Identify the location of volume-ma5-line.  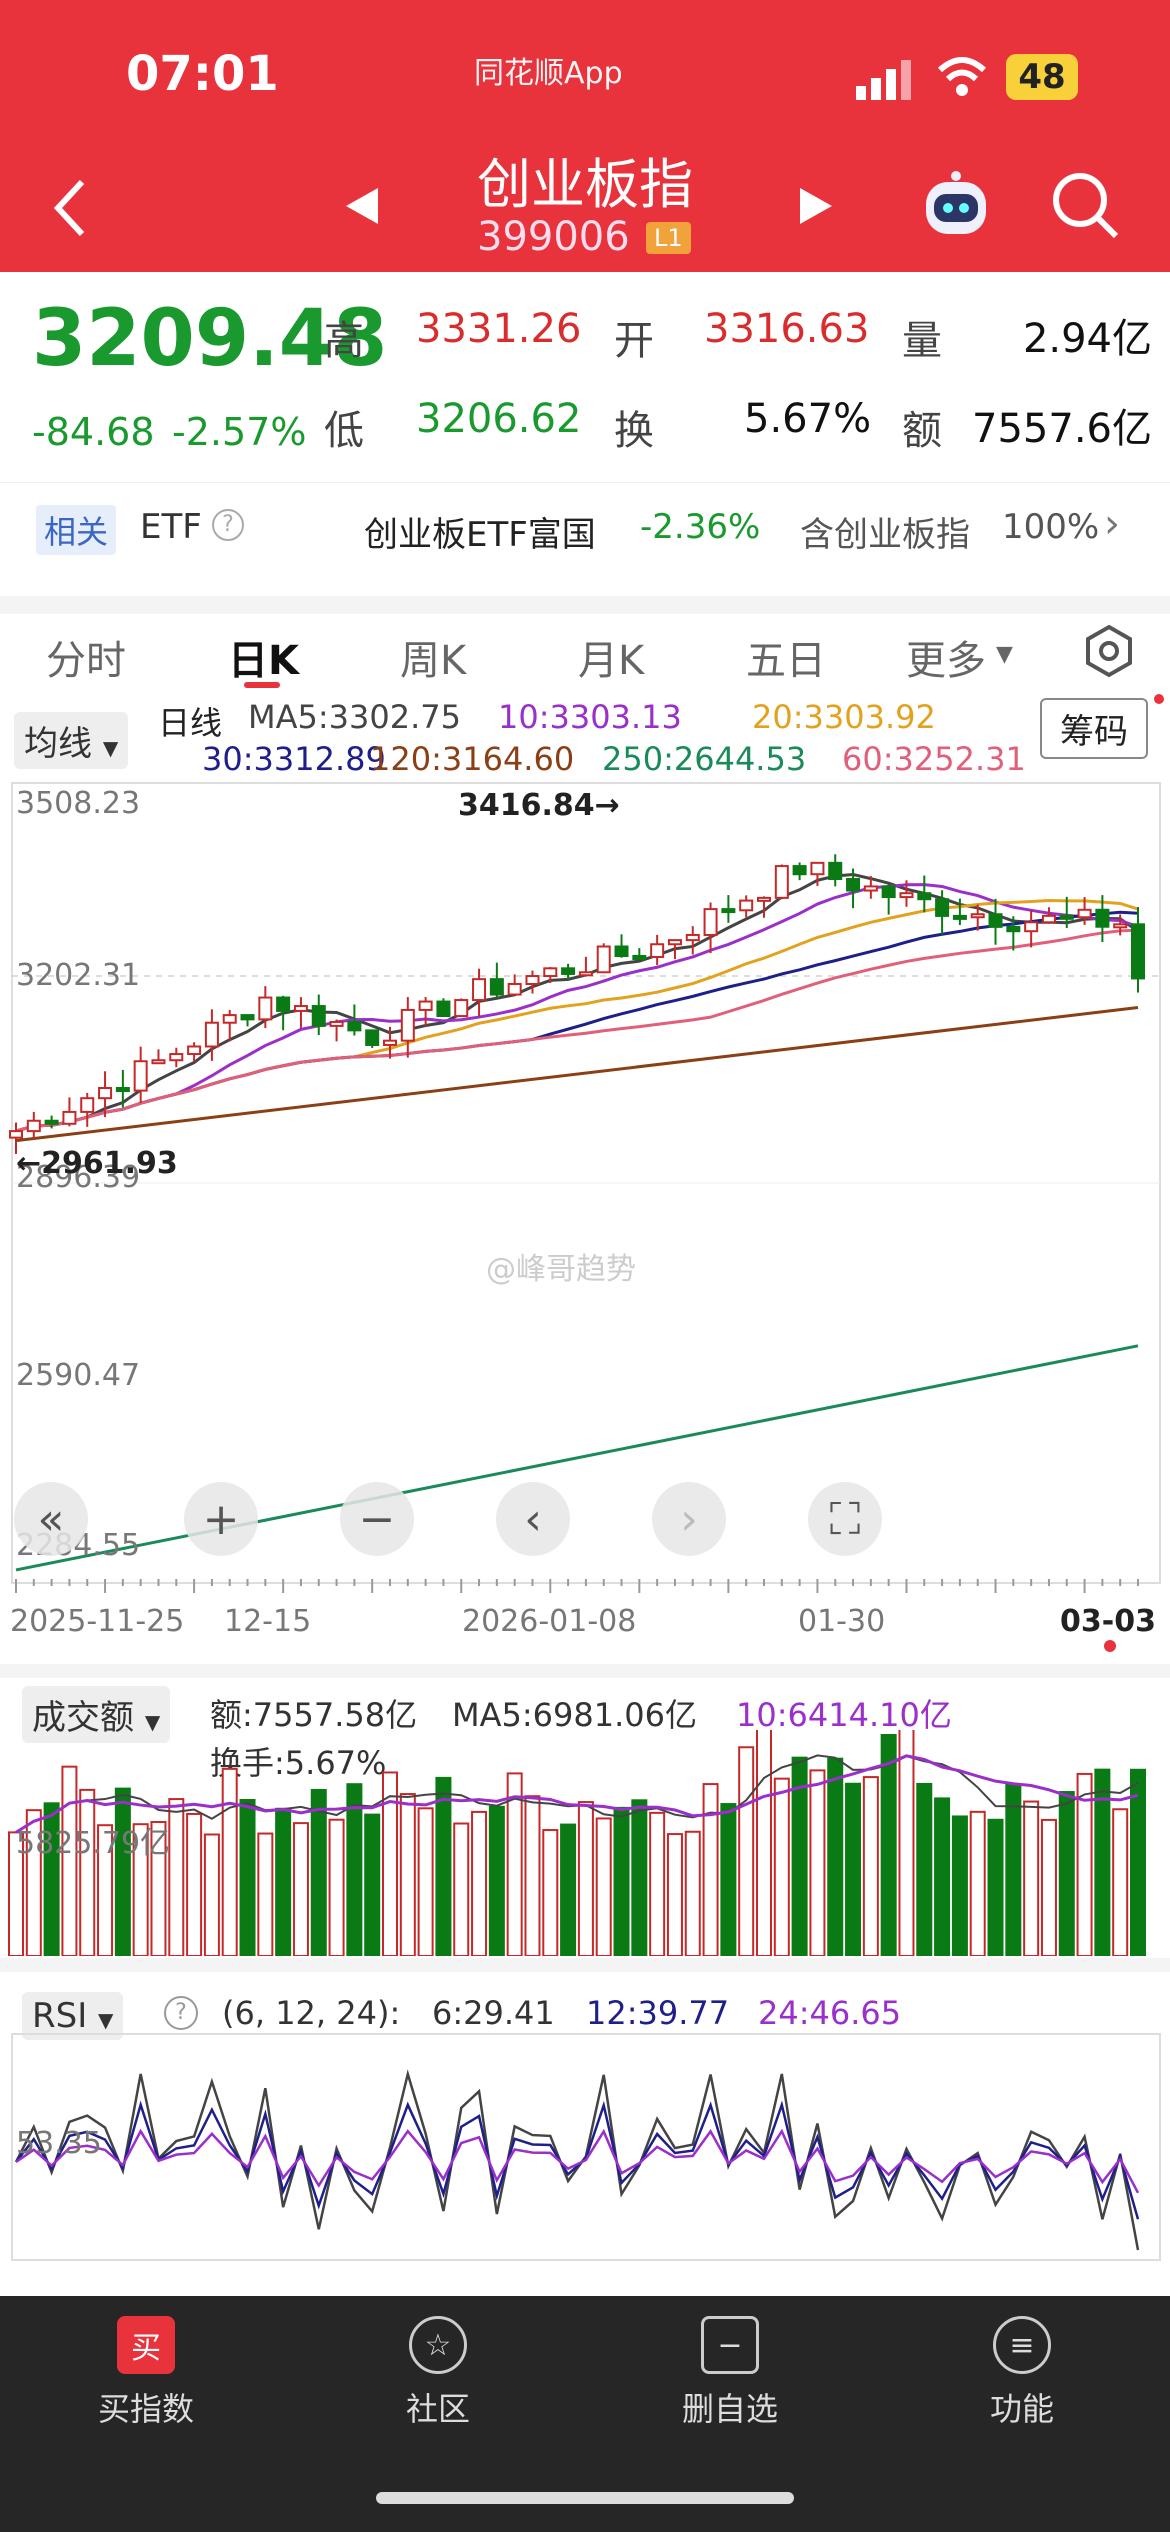
(577, 1794).